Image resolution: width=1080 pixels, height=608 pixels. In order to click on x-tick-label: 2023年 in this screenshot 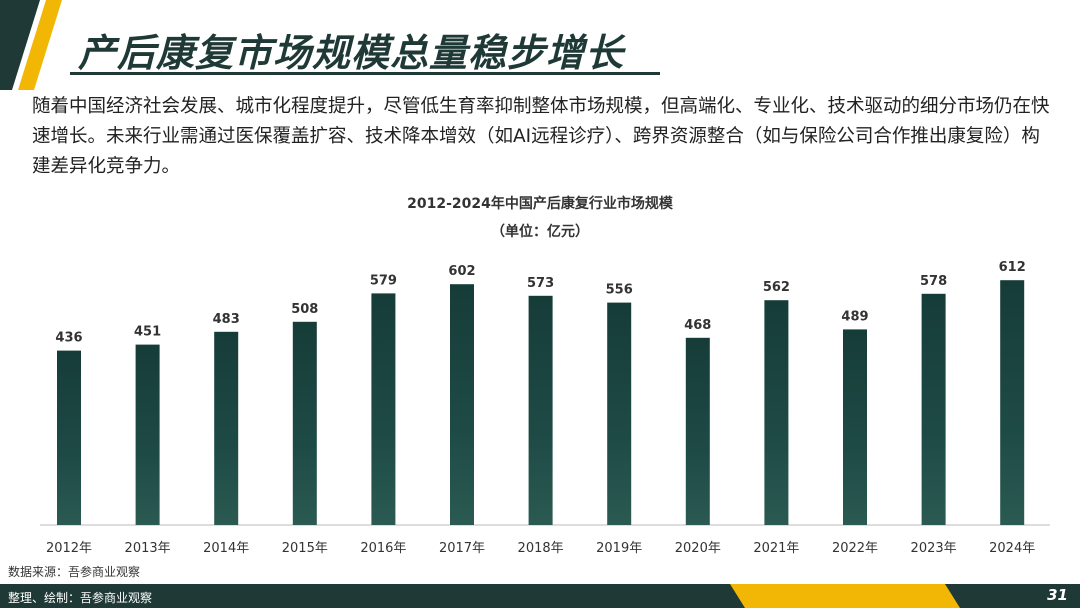, I will do `click(934, 548)`.